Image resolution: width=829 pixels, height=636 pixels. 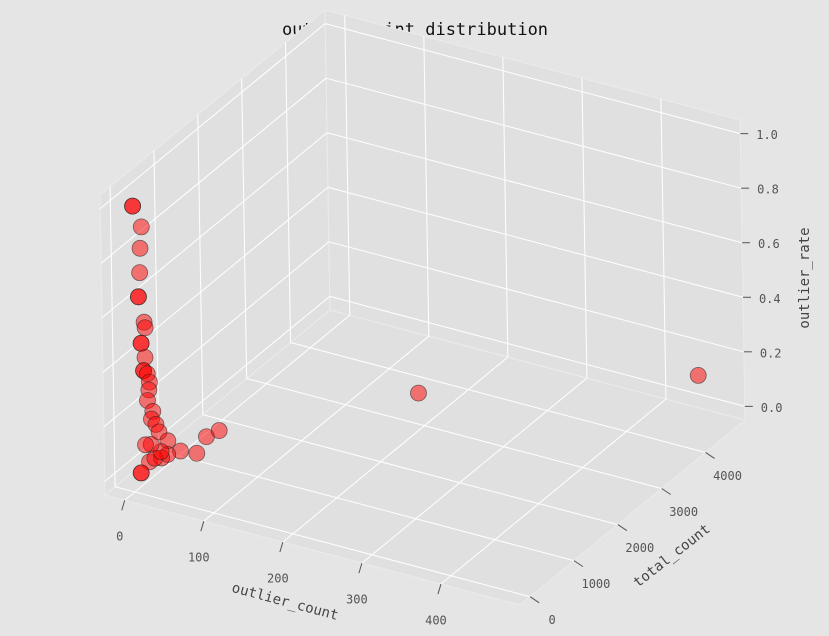 What do you see at coordinates (727, 476) in the screenshot?
I see `y-tick-label: 4000` at bounding box center [727, 476].